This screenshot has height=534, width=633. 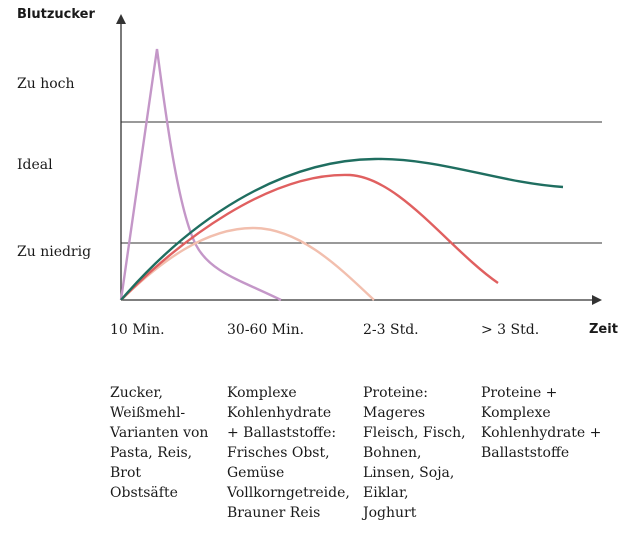 I want to click on curve-complex-carbs, so click(x=247, y=263).